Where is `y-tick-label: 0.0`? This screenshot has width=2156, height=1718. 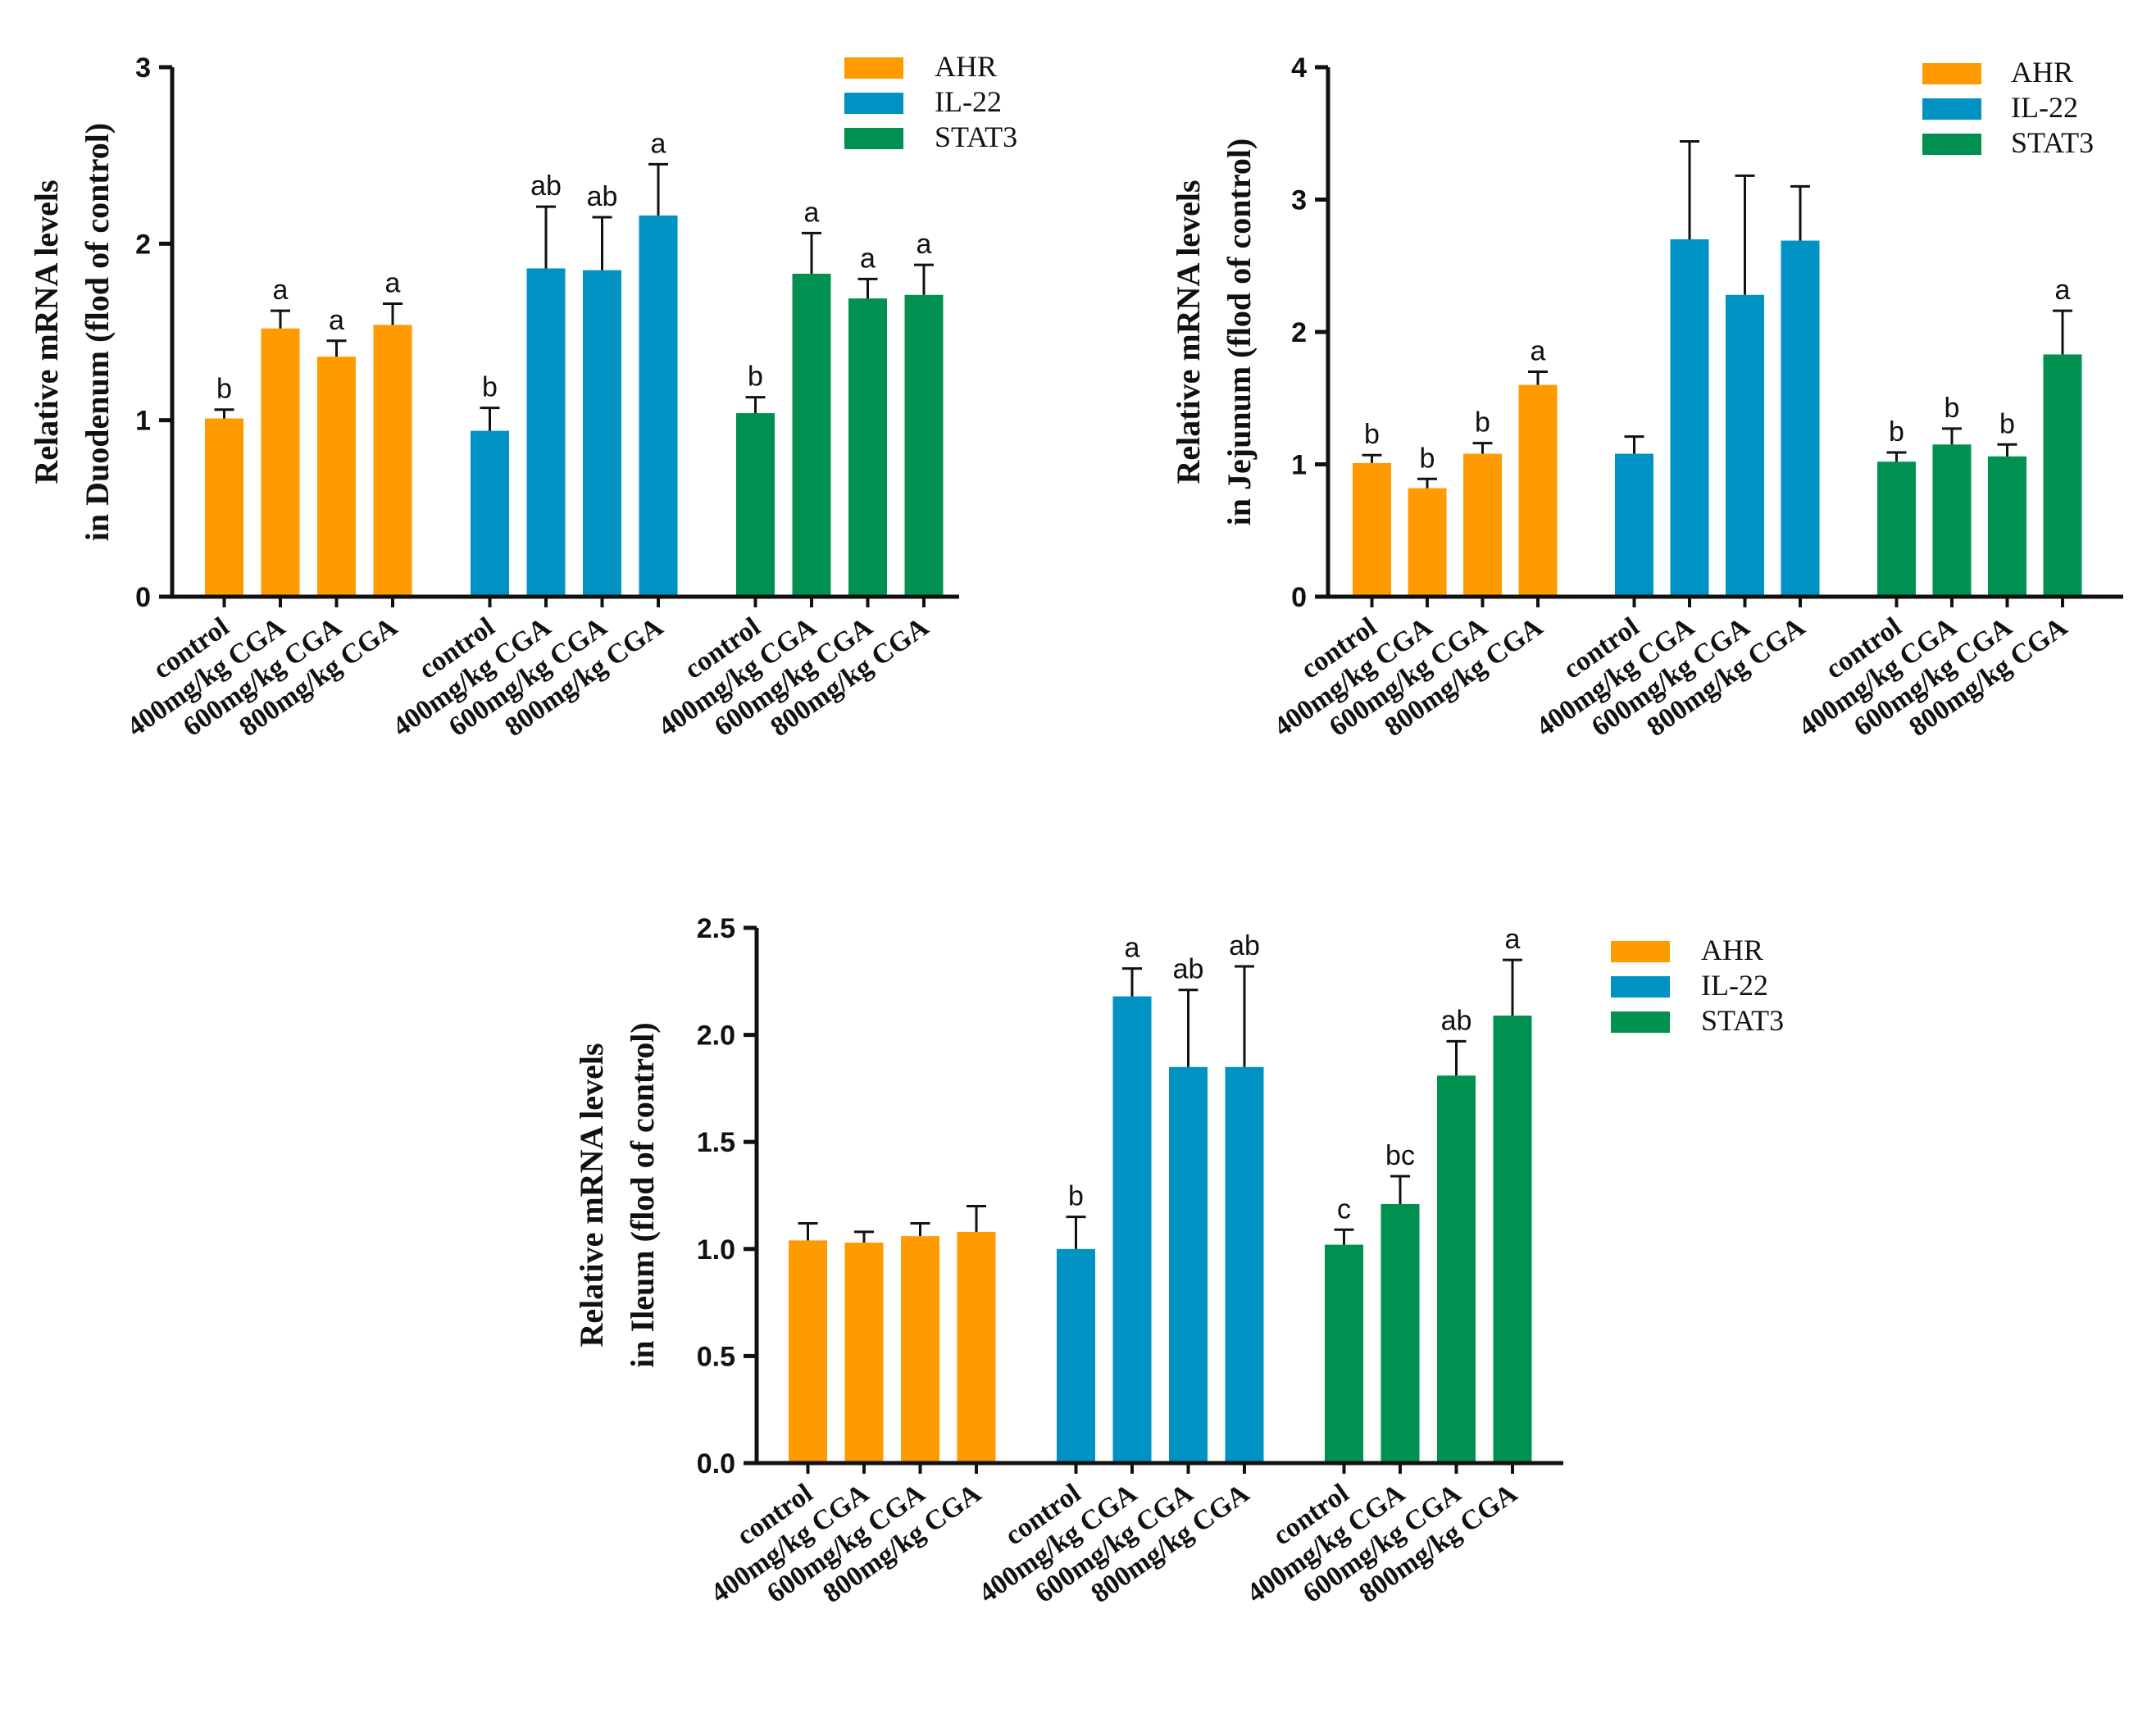
y-tick-label: 0.0 is located at coordinates (716, 1464).